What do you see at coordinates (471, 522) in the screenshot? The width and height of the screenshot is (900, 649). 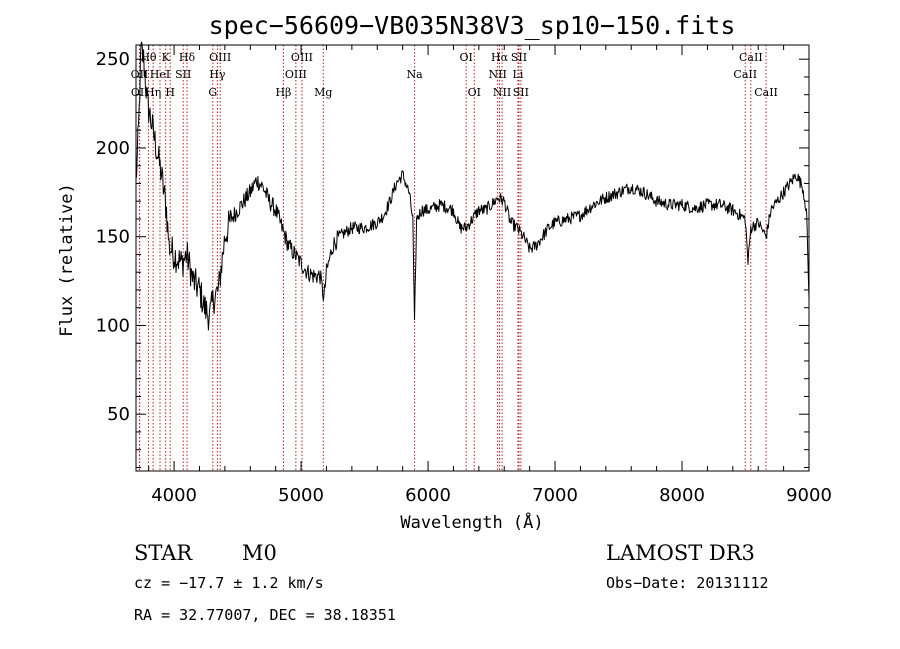 I see `x-axis-label: Wavelength (Å)` at bounding box center [471, 522].